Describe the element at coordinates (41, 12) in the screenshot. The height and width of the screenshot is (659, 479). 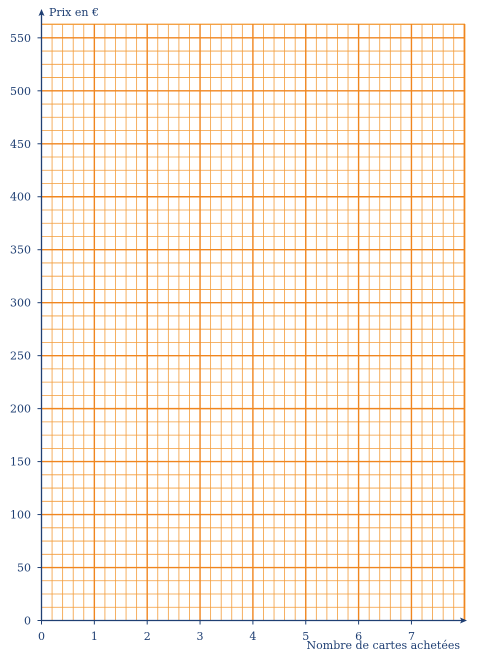
I see `y-axis-arrow` at that location.